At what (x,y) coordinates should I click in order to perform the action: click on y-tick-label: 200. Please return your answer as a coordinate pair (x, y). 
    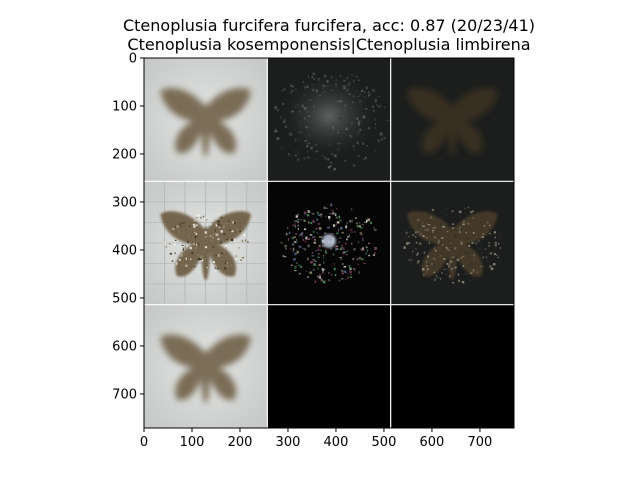
    Looking at the image, I should click on (124, 154).